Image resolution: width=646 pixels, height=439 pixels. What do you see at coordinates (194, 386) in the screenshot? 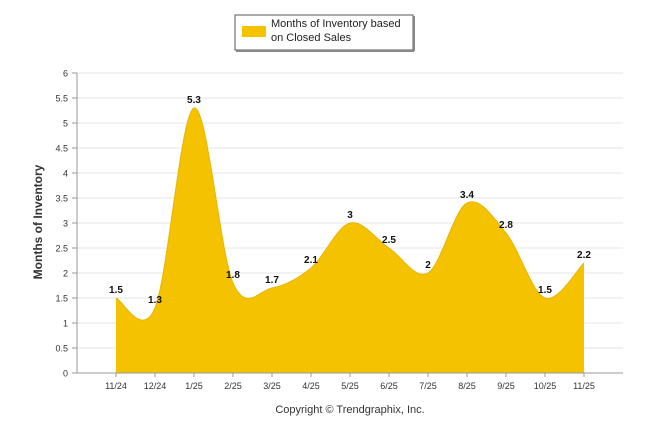
I see `x-tick-label: 1/25` at bounding box center [194, 386].